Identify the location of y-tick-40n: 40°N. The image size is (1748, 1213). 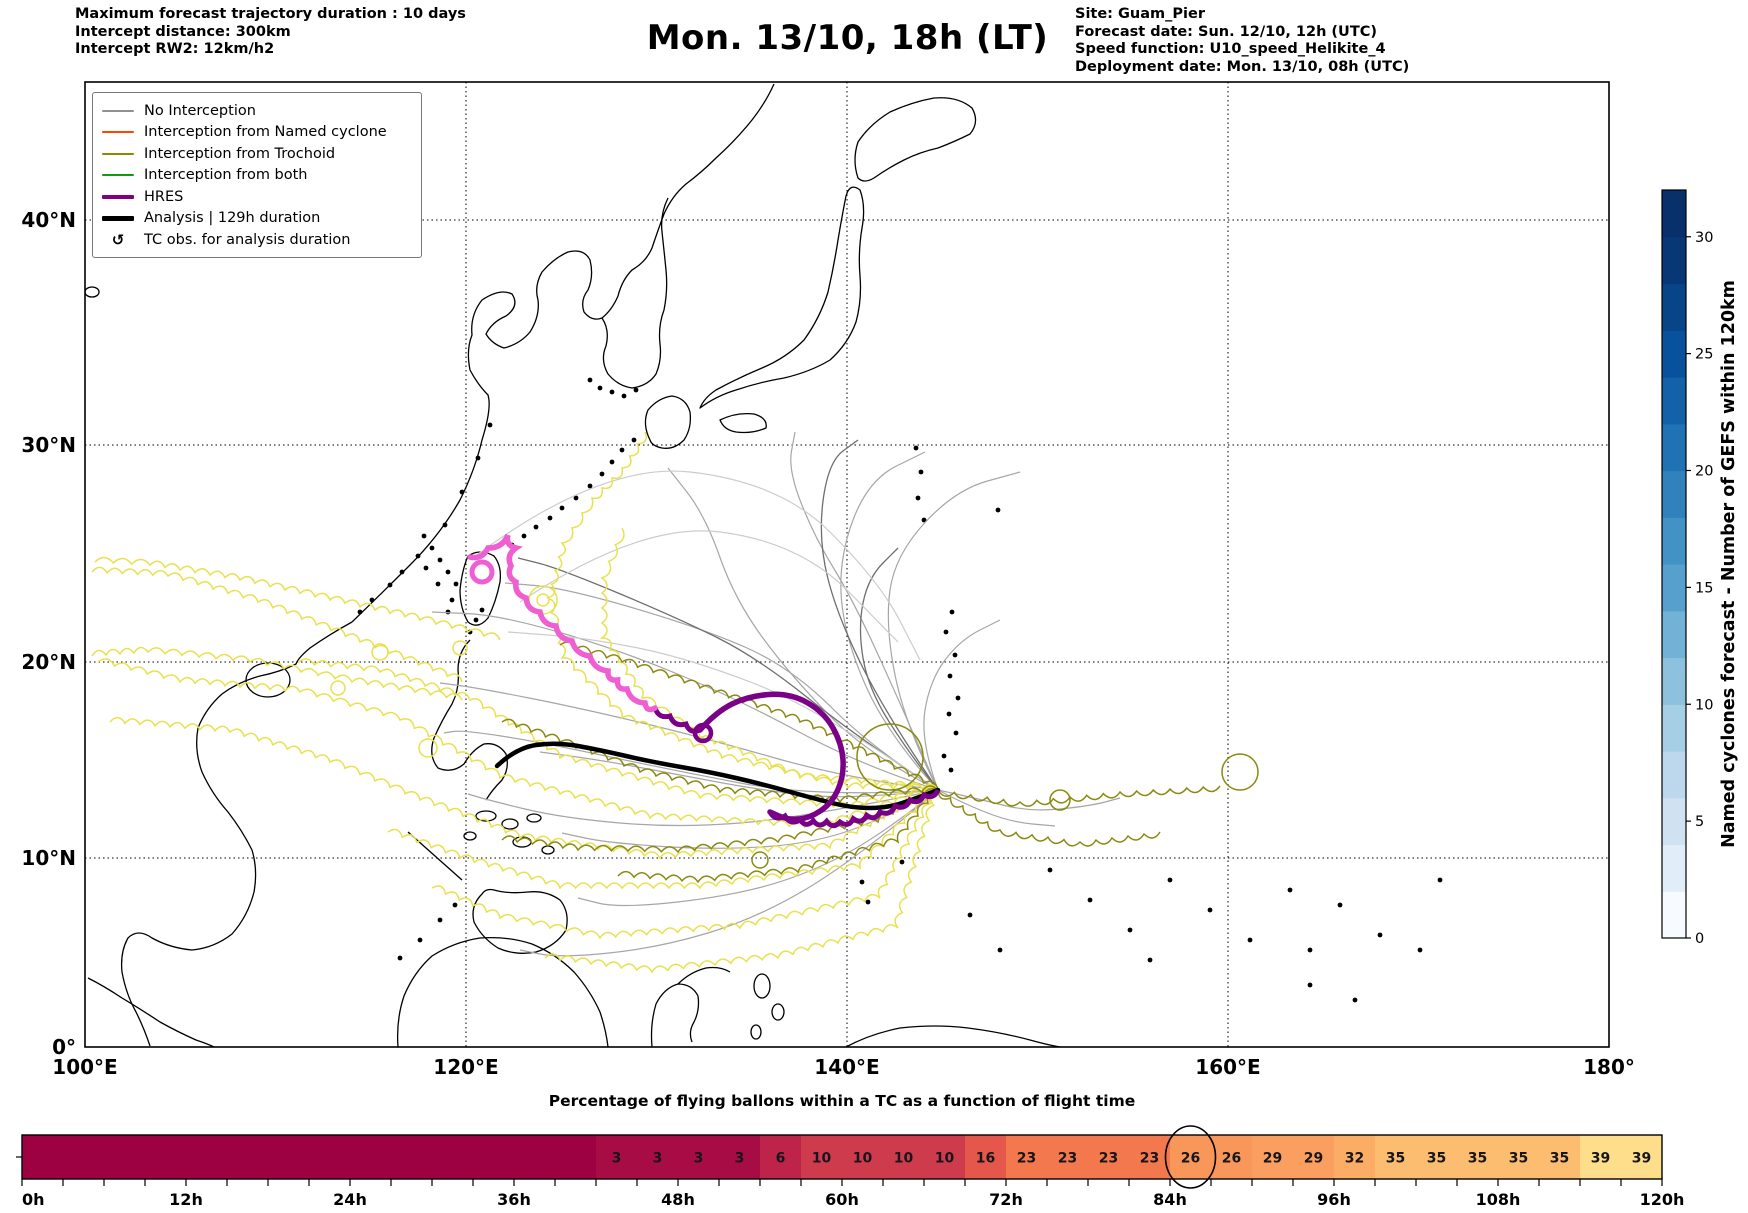
(48, 220).